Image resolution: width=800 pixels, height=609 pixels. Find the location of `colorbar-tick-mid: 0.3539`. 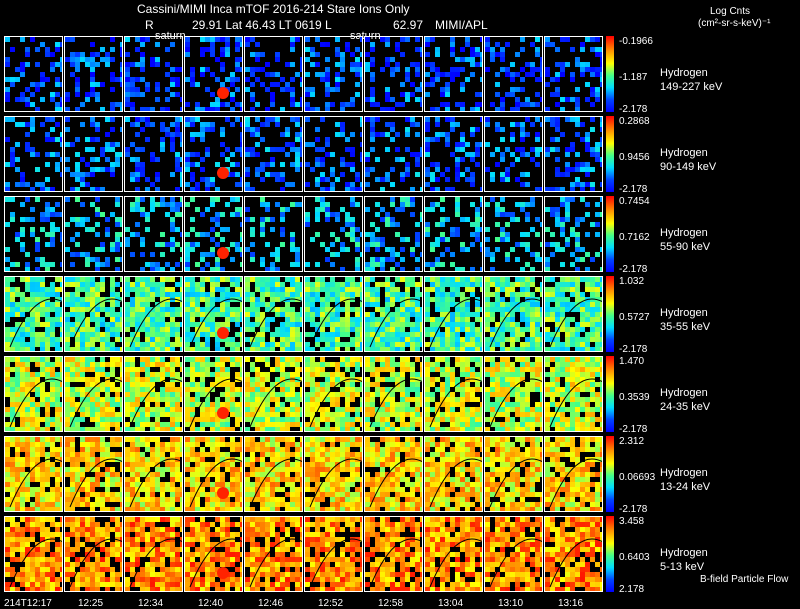

colorbar-tick-mid: 0.3539 is located at coordinates (634, 397).